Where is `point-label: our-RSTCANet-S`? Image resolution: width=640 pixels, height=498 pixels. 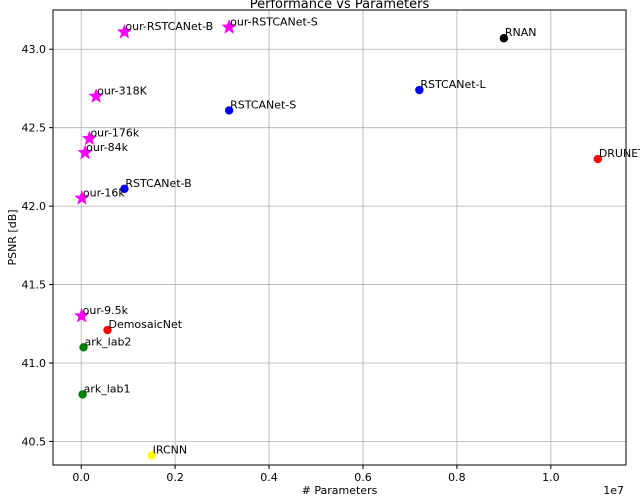 point-label: our-RSTCANet-S is located at coordinates (274, 21).